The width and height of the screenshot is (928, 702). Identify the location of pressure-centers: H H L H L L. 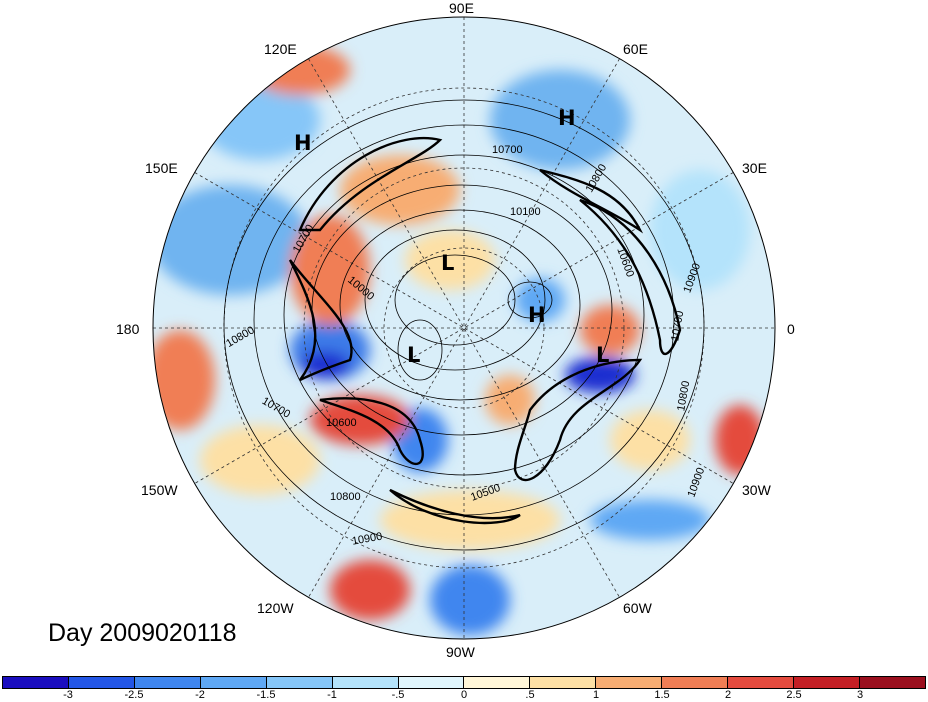
(451, 236).